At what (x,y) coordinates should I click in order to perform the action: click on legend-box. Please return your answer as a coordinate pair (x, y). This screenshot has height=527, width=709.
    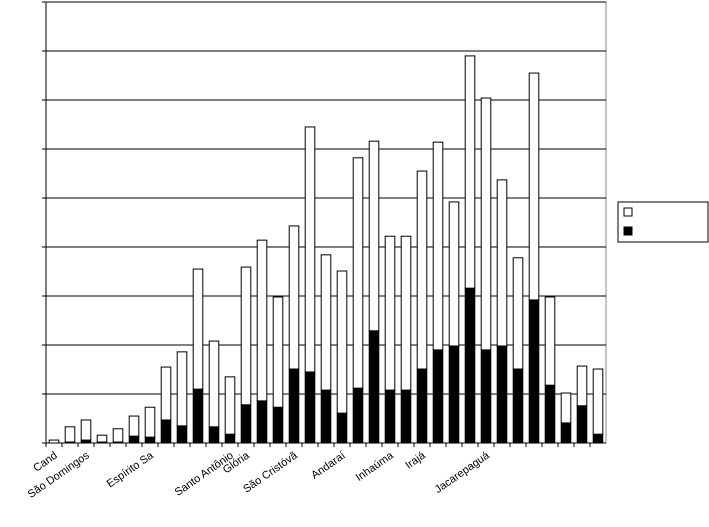
    Looking at the image, I should click on (663, 222).